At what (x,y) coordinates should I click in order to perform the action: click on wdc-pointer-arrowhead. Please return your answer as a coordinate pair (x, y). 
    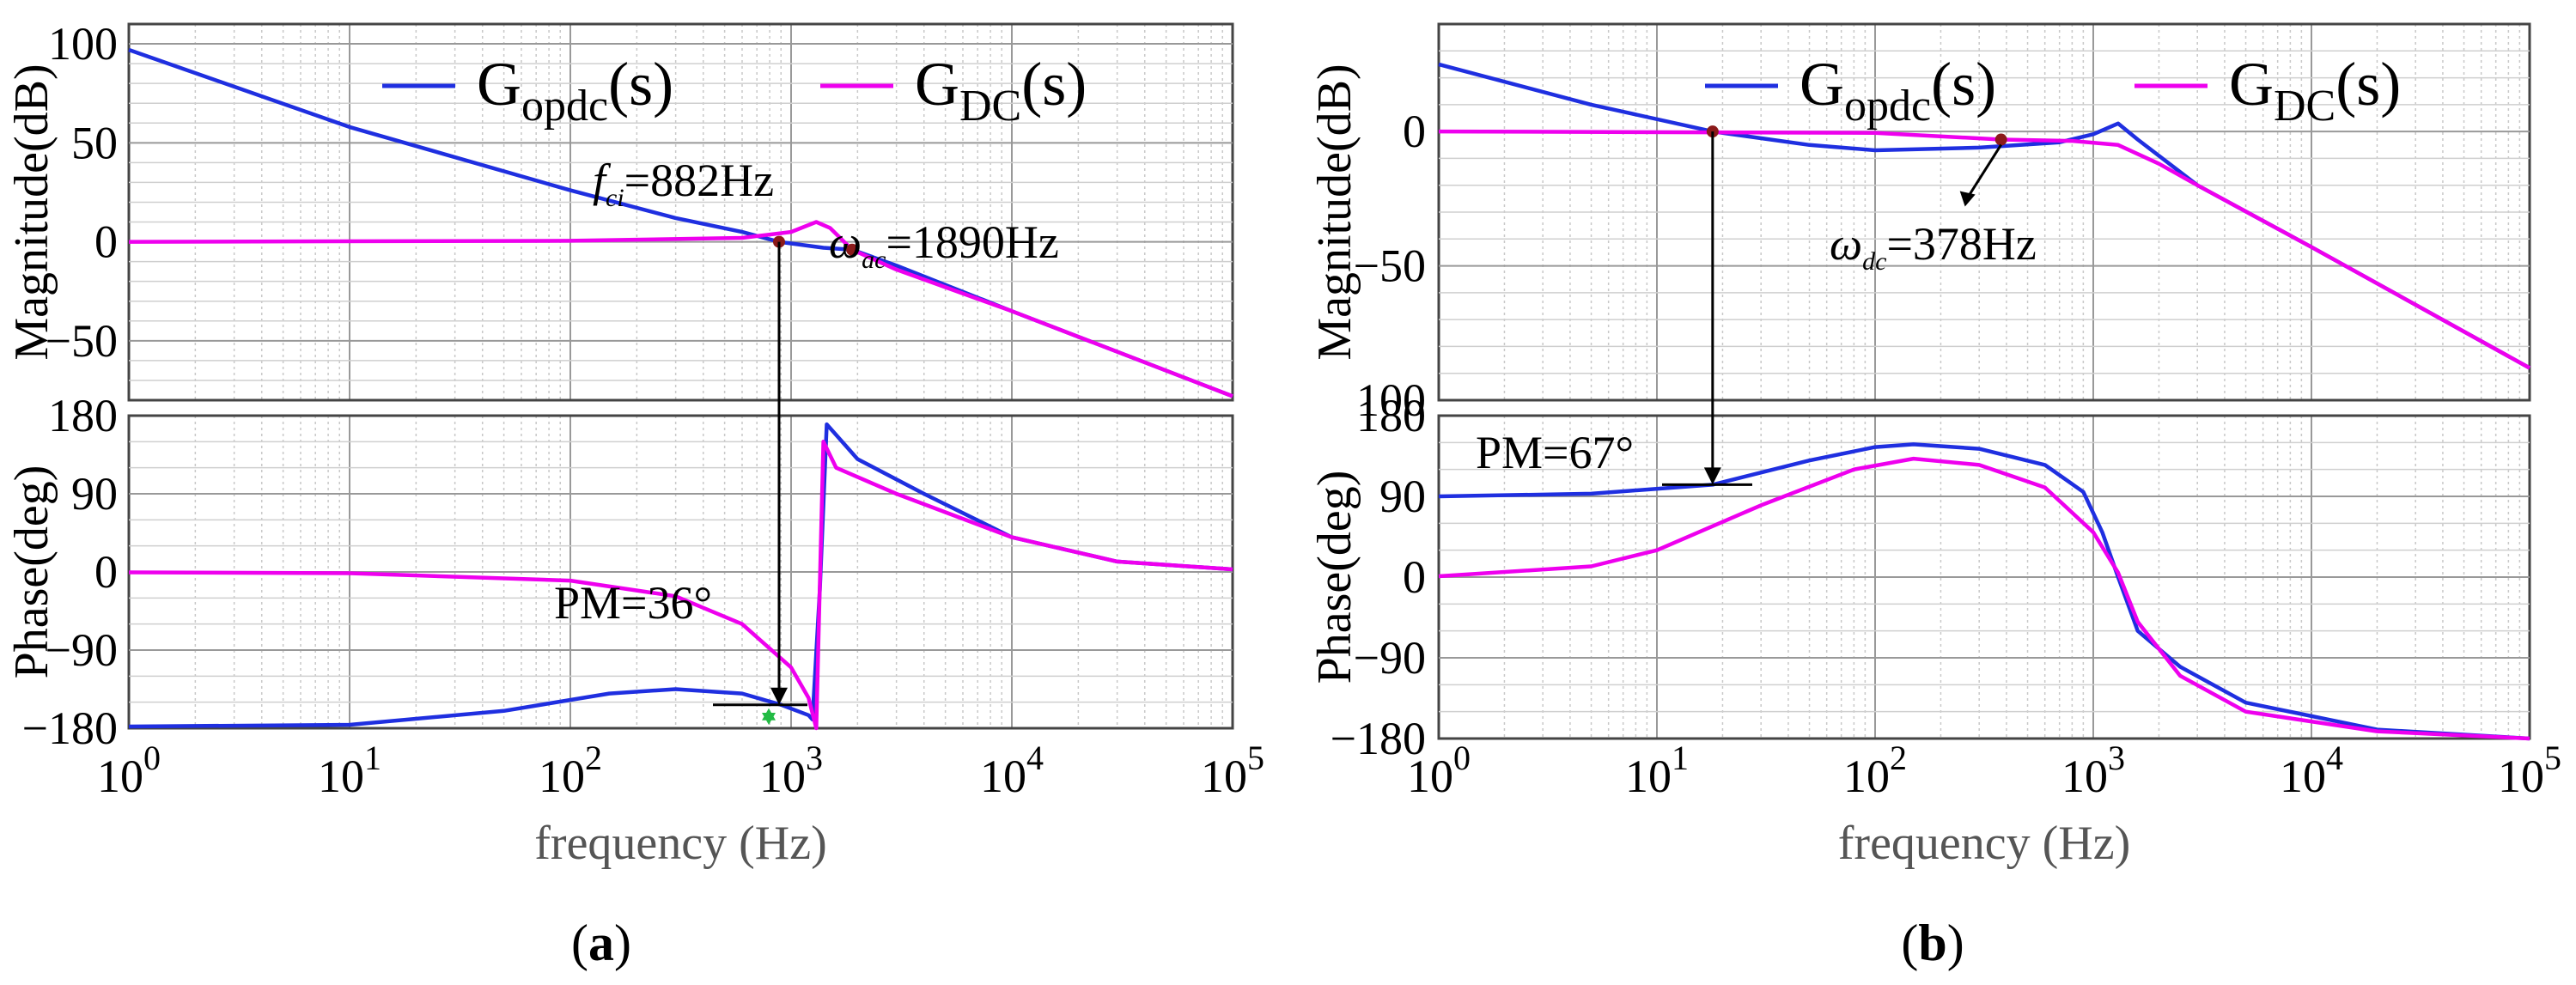
    Looking at the image, I should click on (1967, 199).